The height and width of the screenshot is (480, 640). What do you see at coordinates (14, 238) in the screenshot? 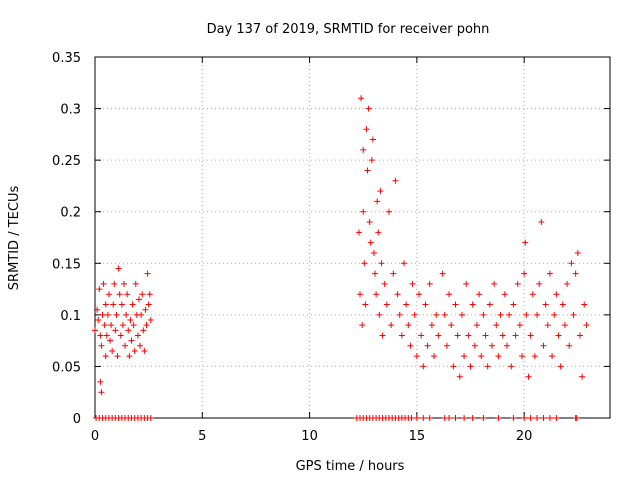
I see `y-axis-label: SRMTID / TECUs` at bounding box center [14, 238].